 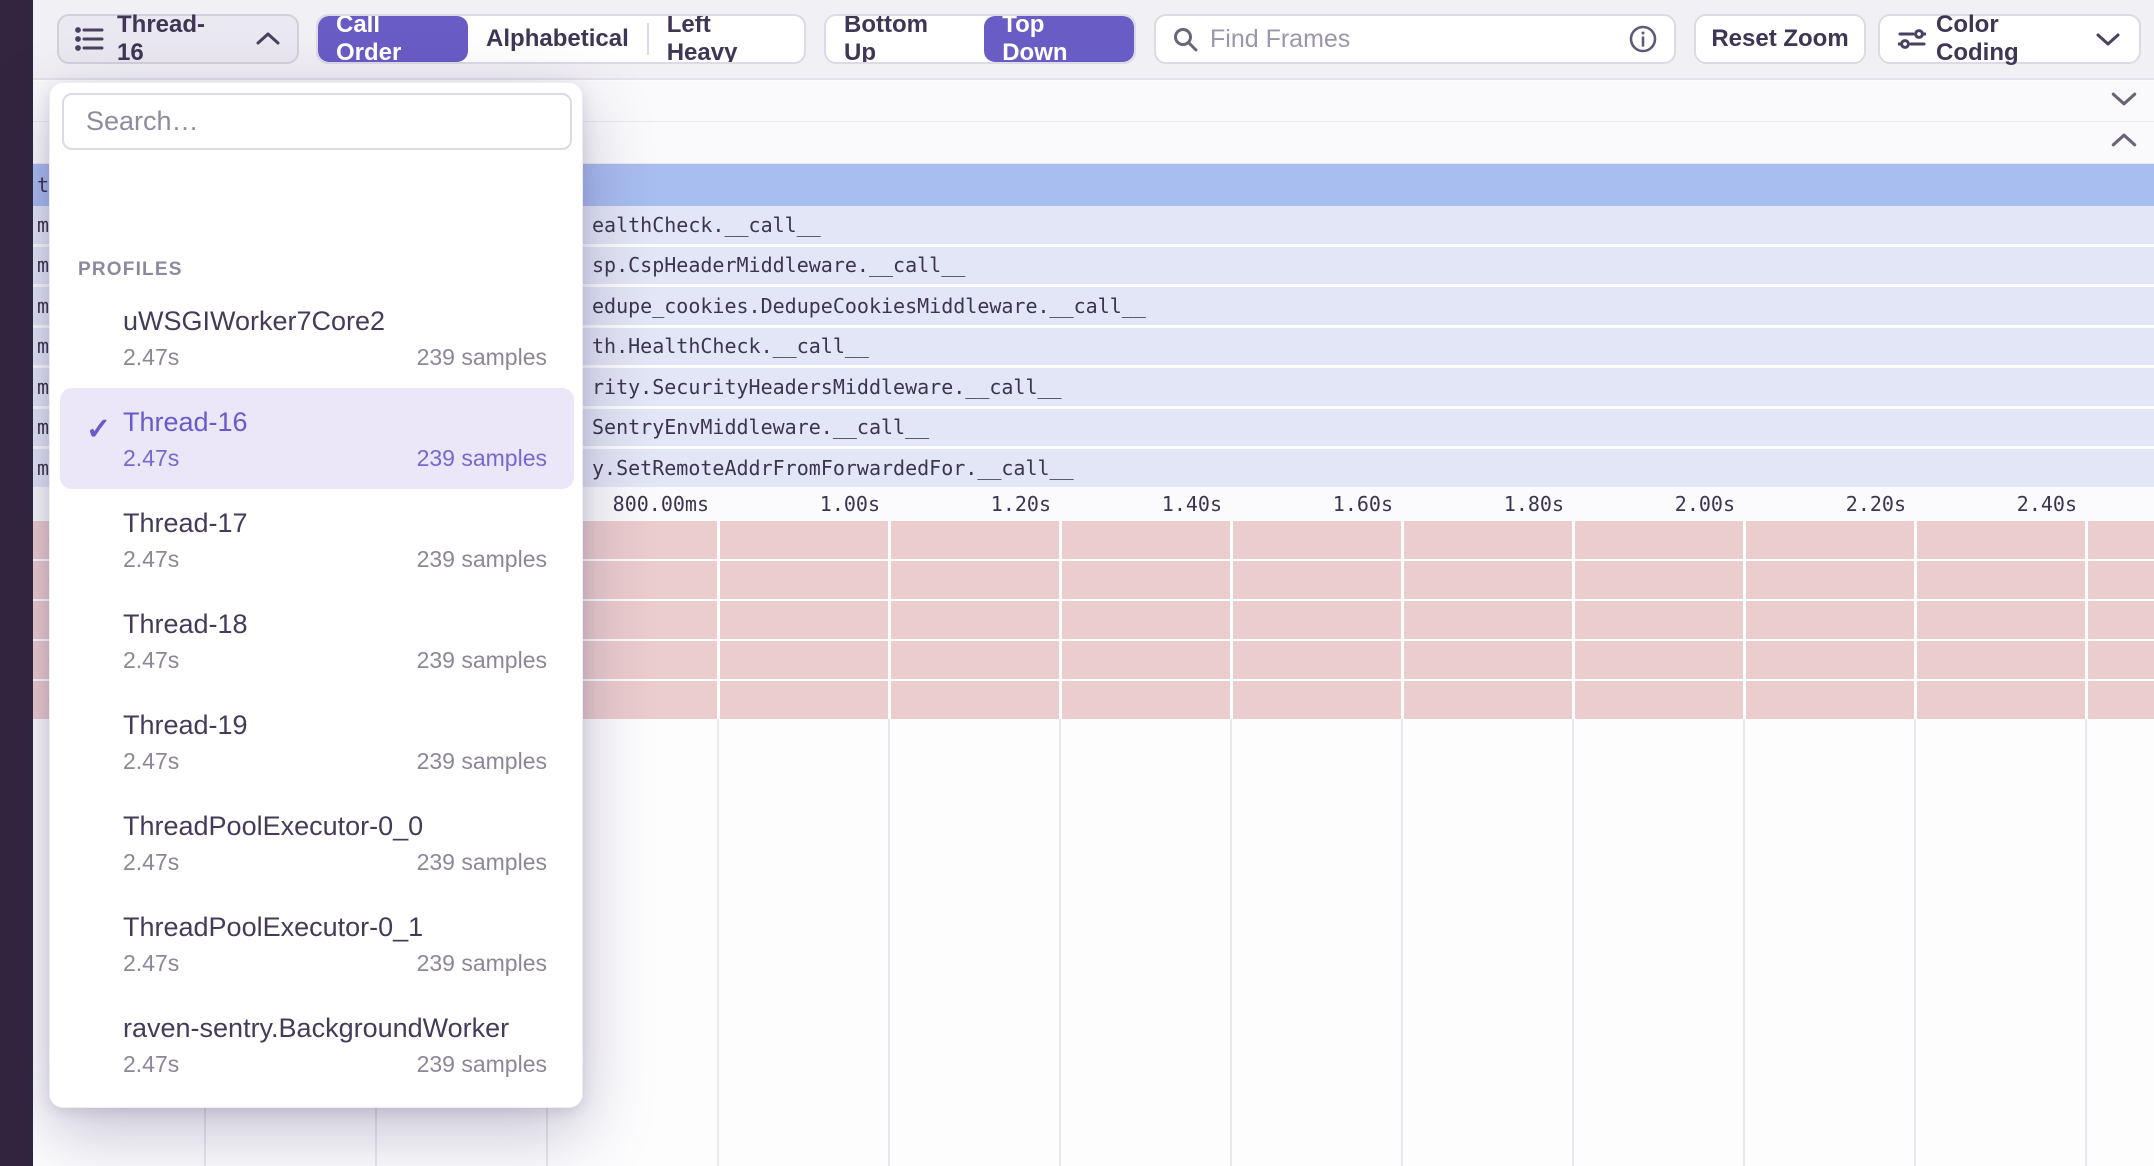 I want to click on tab-bottom-up: Bottom Up, so click(x=886, y=39).